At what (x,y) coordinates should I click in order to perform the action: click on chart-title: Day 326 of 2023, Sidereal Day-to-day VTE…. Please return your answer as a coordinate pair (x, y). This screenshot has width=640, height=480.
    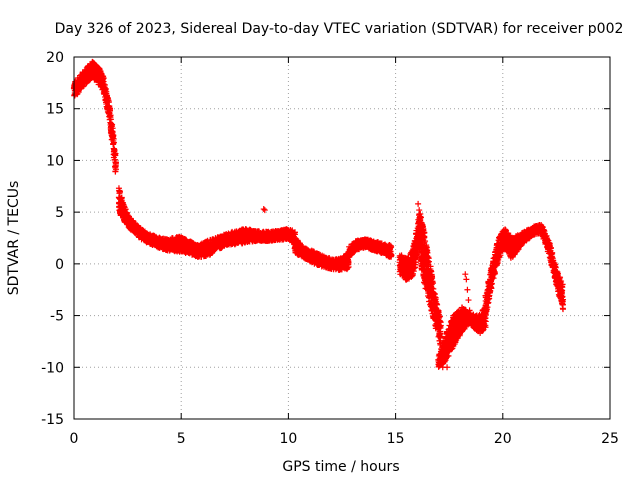
    Looking at the image, I should click on (339, 29).